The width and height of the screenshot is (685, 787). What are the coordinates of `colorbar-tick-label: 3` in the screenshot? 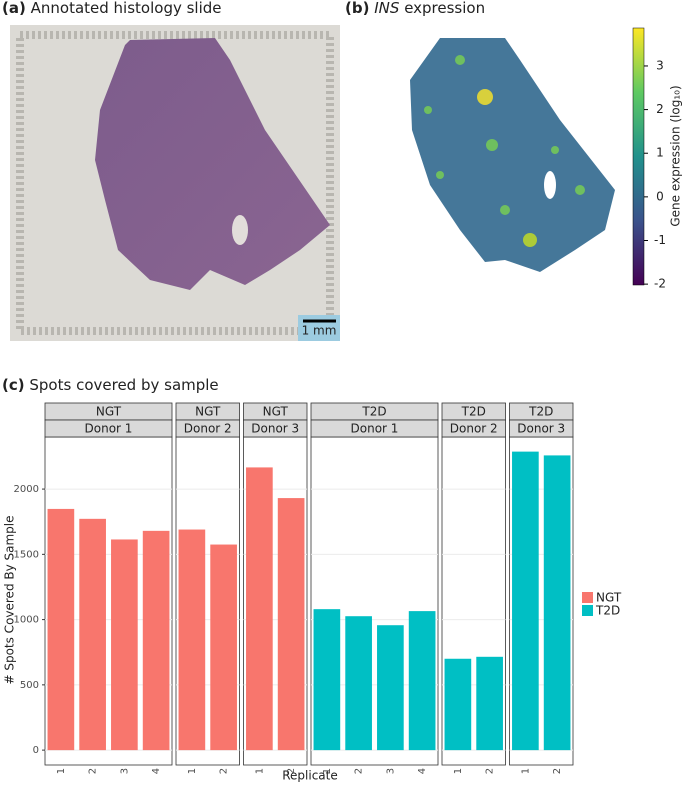 It's located at (660, 65).